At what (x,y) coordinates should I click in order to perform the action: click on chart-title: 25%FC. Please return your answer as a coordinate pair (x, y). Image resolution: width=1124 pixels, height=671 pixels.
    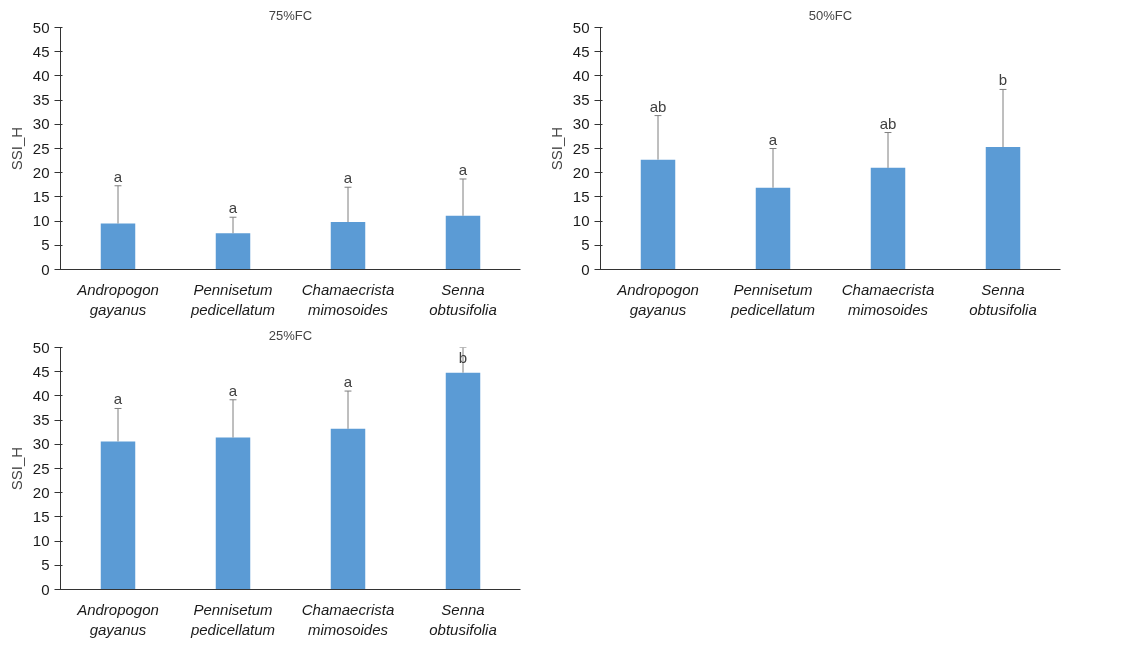
    Looking at the image, I should click on (290, 335).